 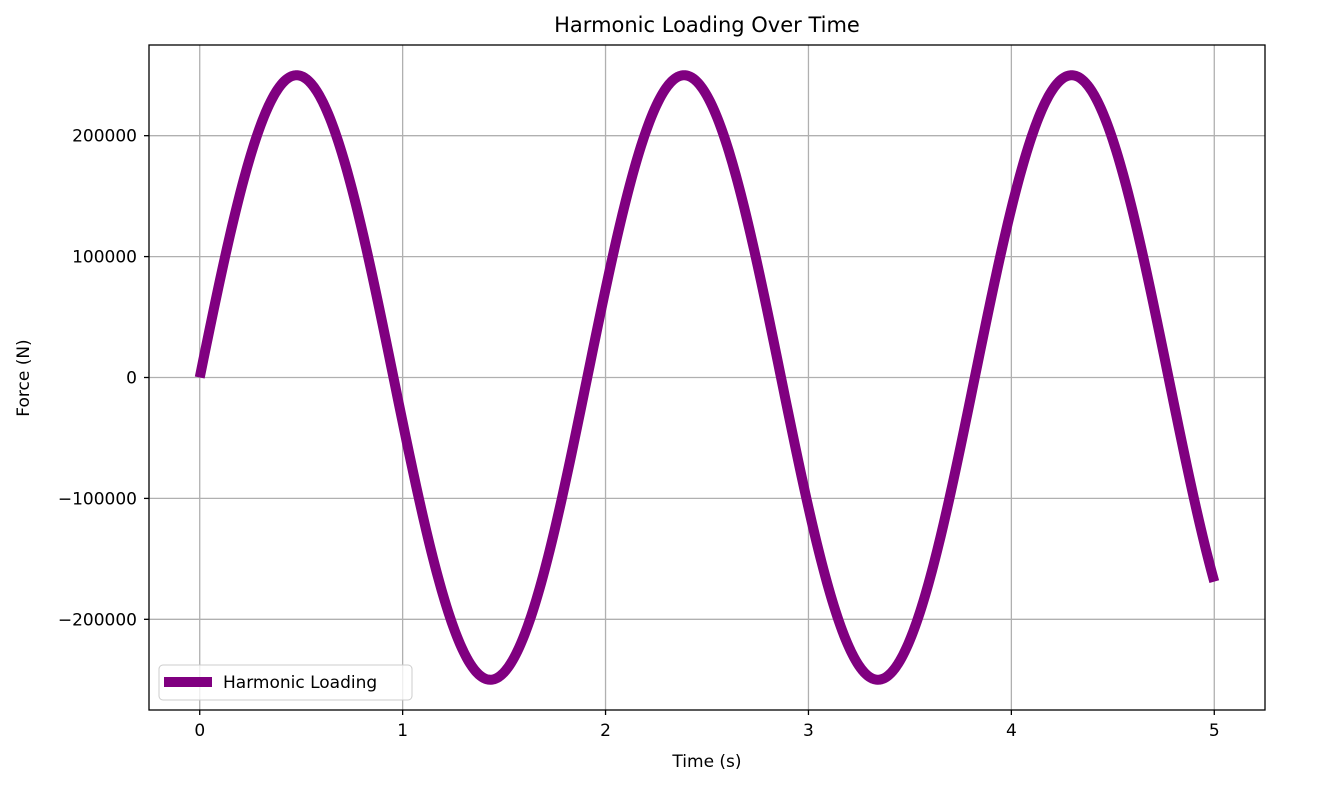 I want to click on legend-box, so click(x=285, y=682).